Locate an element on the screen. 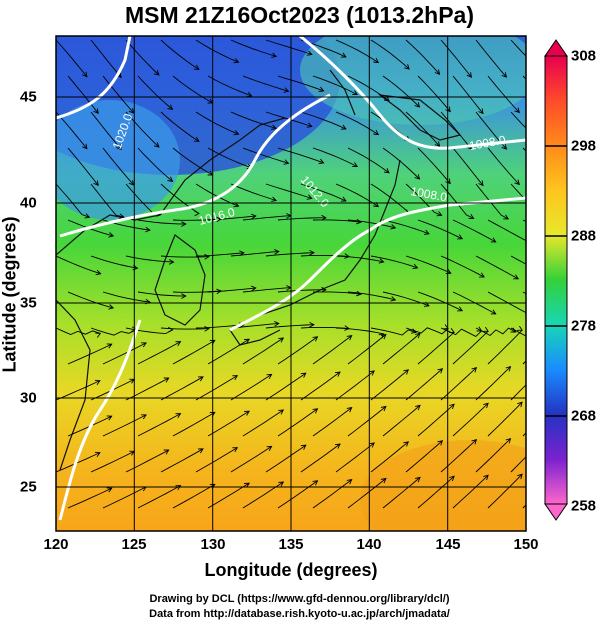 The width and height of the screenshot is (599, 625). y-axis-label: Latitude (degrees) is located at coordinates (10, 294).